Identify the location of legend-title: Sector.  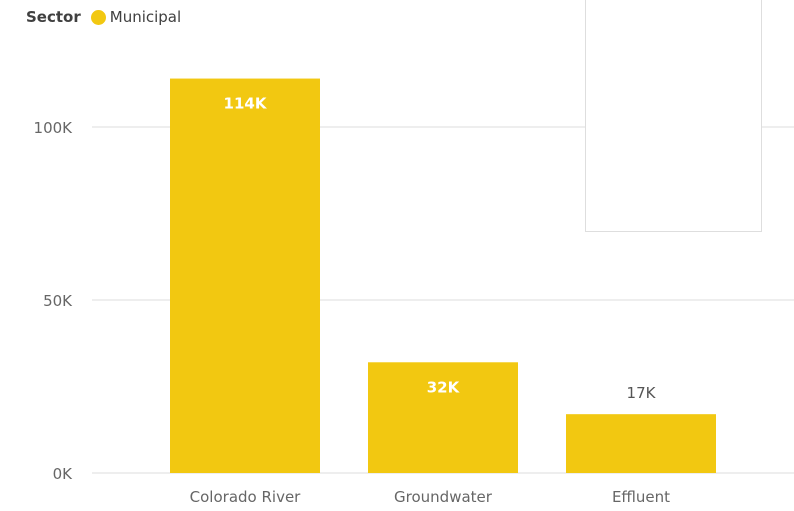
(53, 17).